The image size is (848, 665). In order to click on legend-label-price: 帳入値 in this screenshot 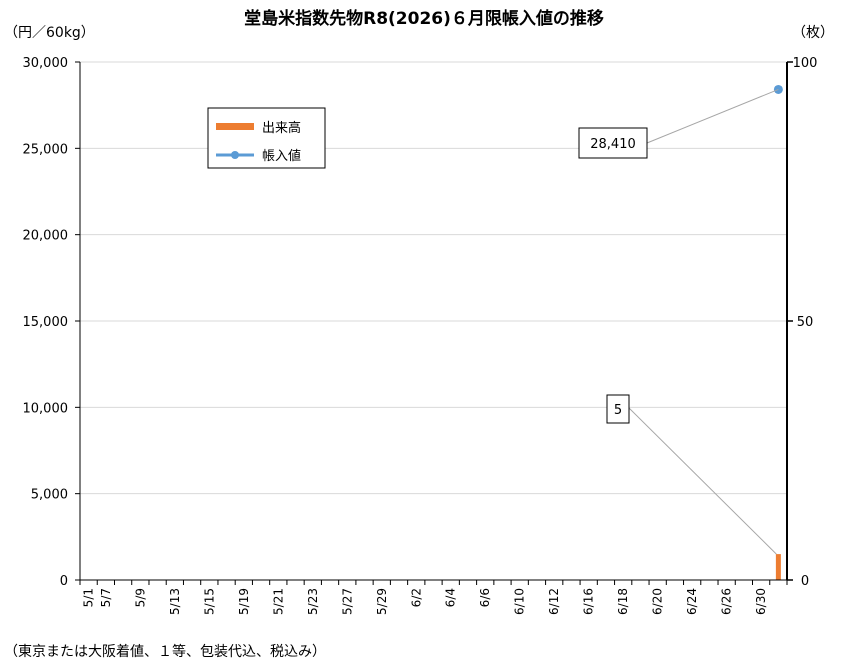, I will do `click(281, 156)`.